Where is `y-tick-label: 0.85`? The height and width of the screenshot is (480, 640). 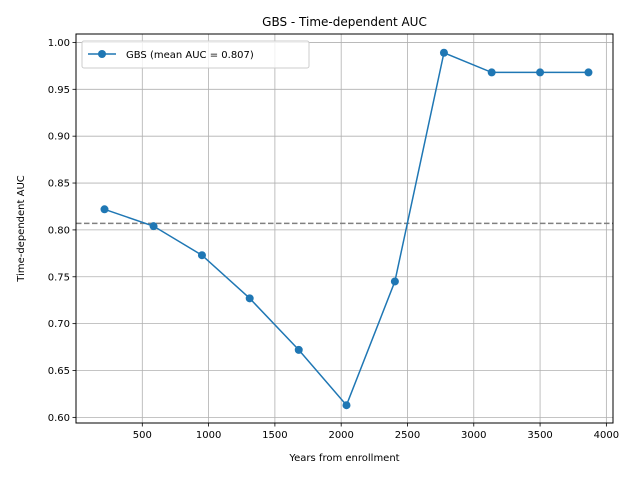
y-tick-label: 0.85 is located at coordinates (59, 184).